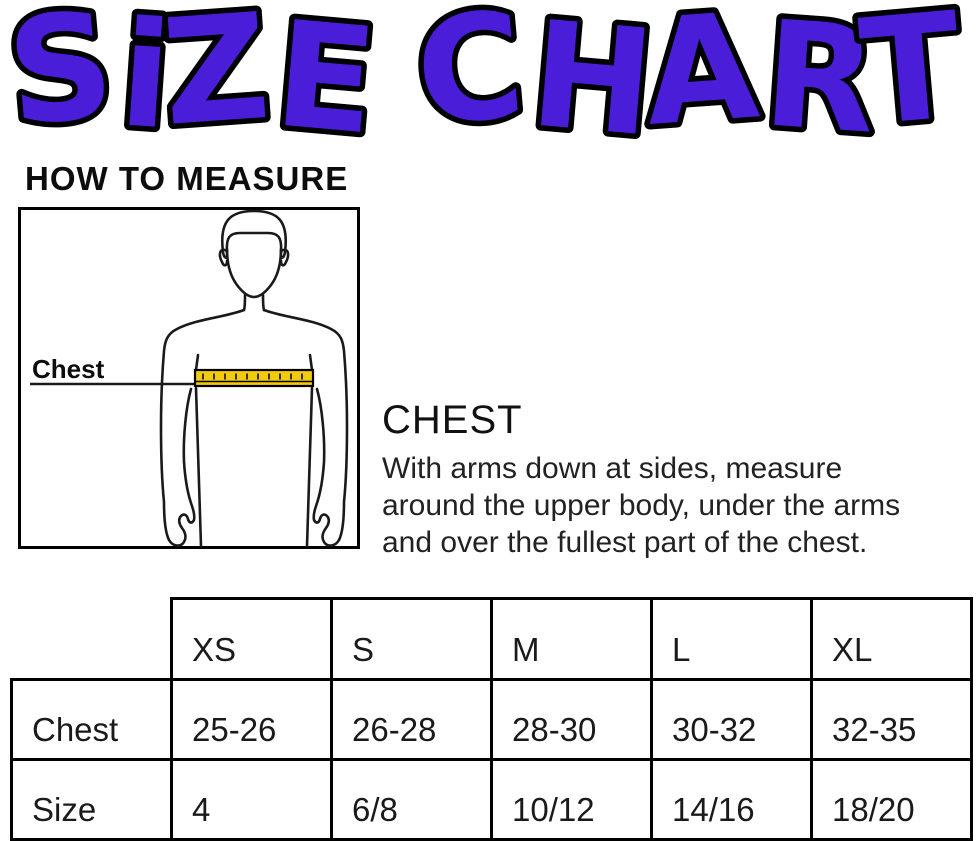 The width and height of the screenshot is (978, 841). Describe the element at coordinates (251, 799) in the screenshot. I see `size-value-xs: 4` at that location.